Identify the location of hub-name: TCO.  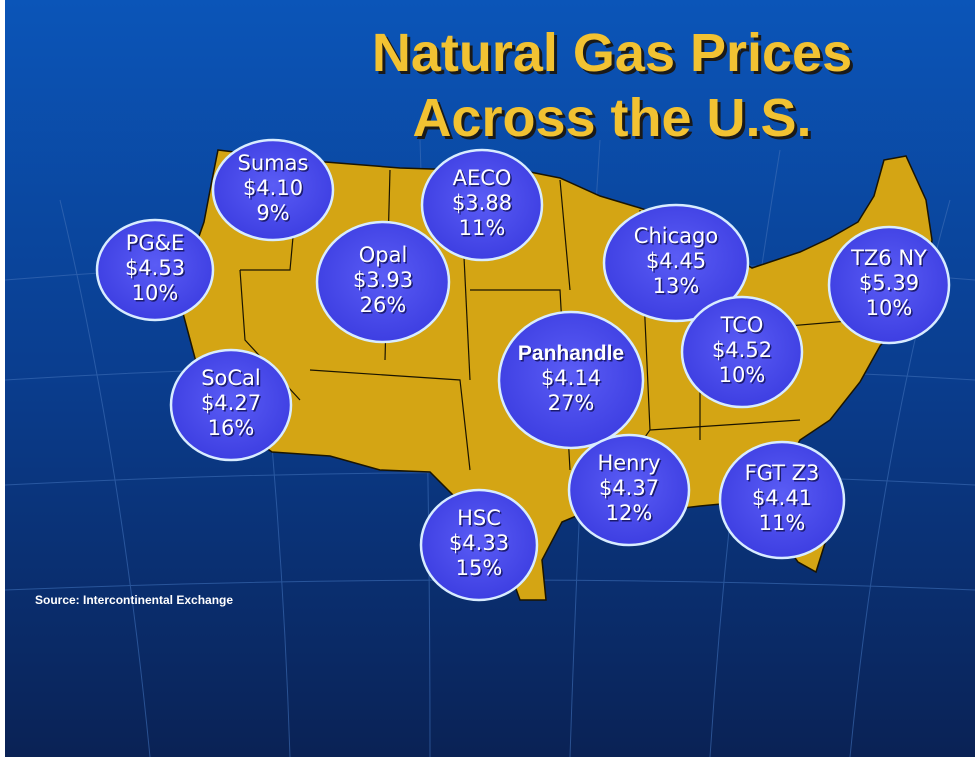
(742, 325).